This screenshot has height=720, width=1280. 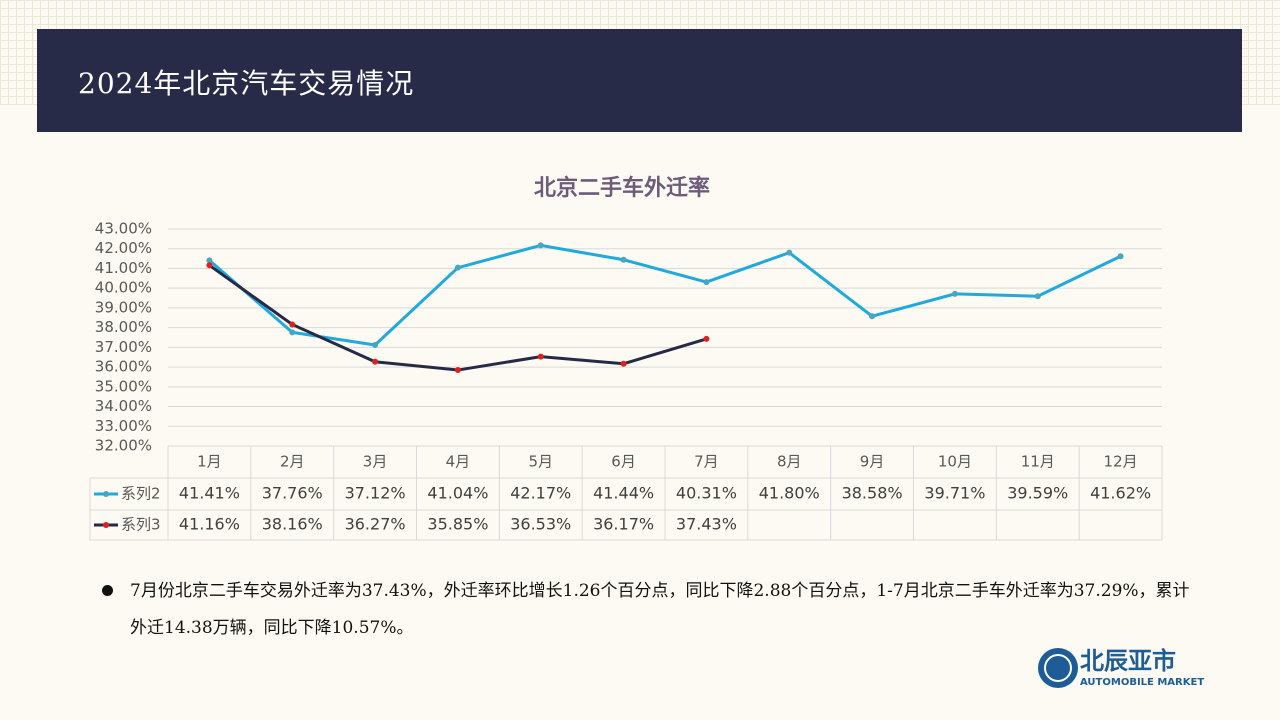 What do you see at coordinates (141, 525) in the screenshot?
I see `legend-label: 系列3` at bounding box center [141, 525].